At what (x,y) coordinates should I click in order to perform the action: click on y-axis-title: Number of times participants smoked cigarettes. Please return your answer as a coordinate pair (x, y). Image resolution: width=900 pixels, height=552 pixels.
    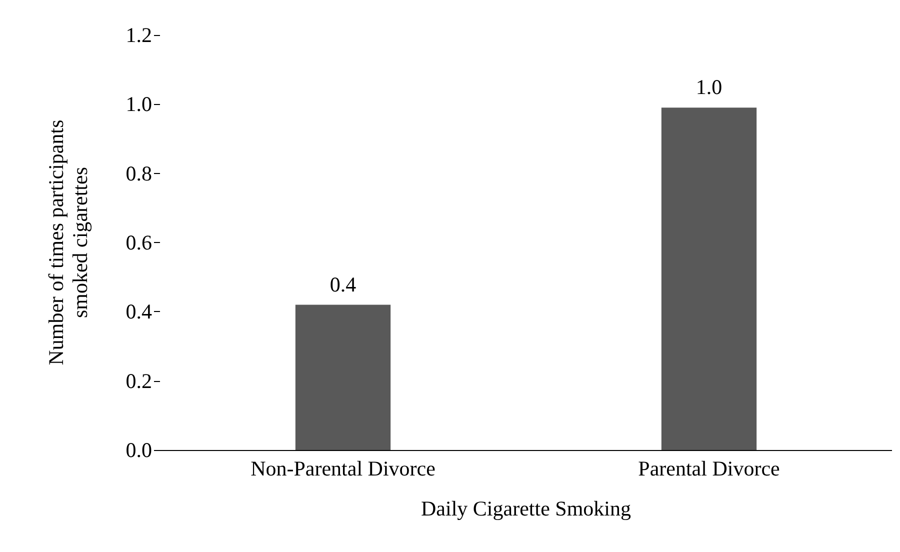
    Looking at the image, I should click on (68, 243).